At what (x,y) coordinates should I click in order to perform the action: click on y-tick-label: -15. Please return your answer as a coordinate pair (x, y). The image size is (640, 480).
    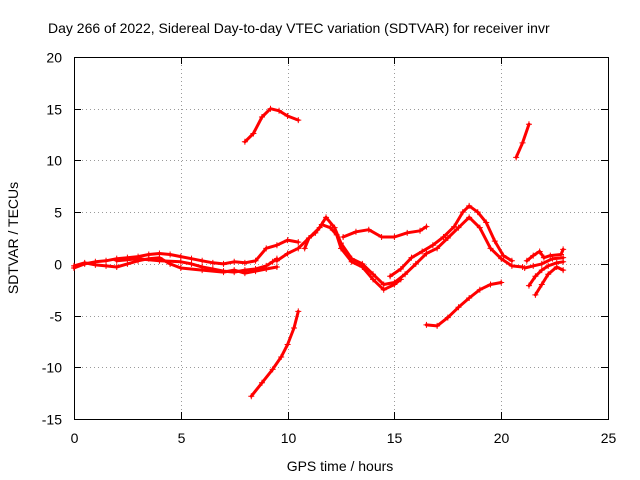
    Looking at the image, I should click on (52, 420).